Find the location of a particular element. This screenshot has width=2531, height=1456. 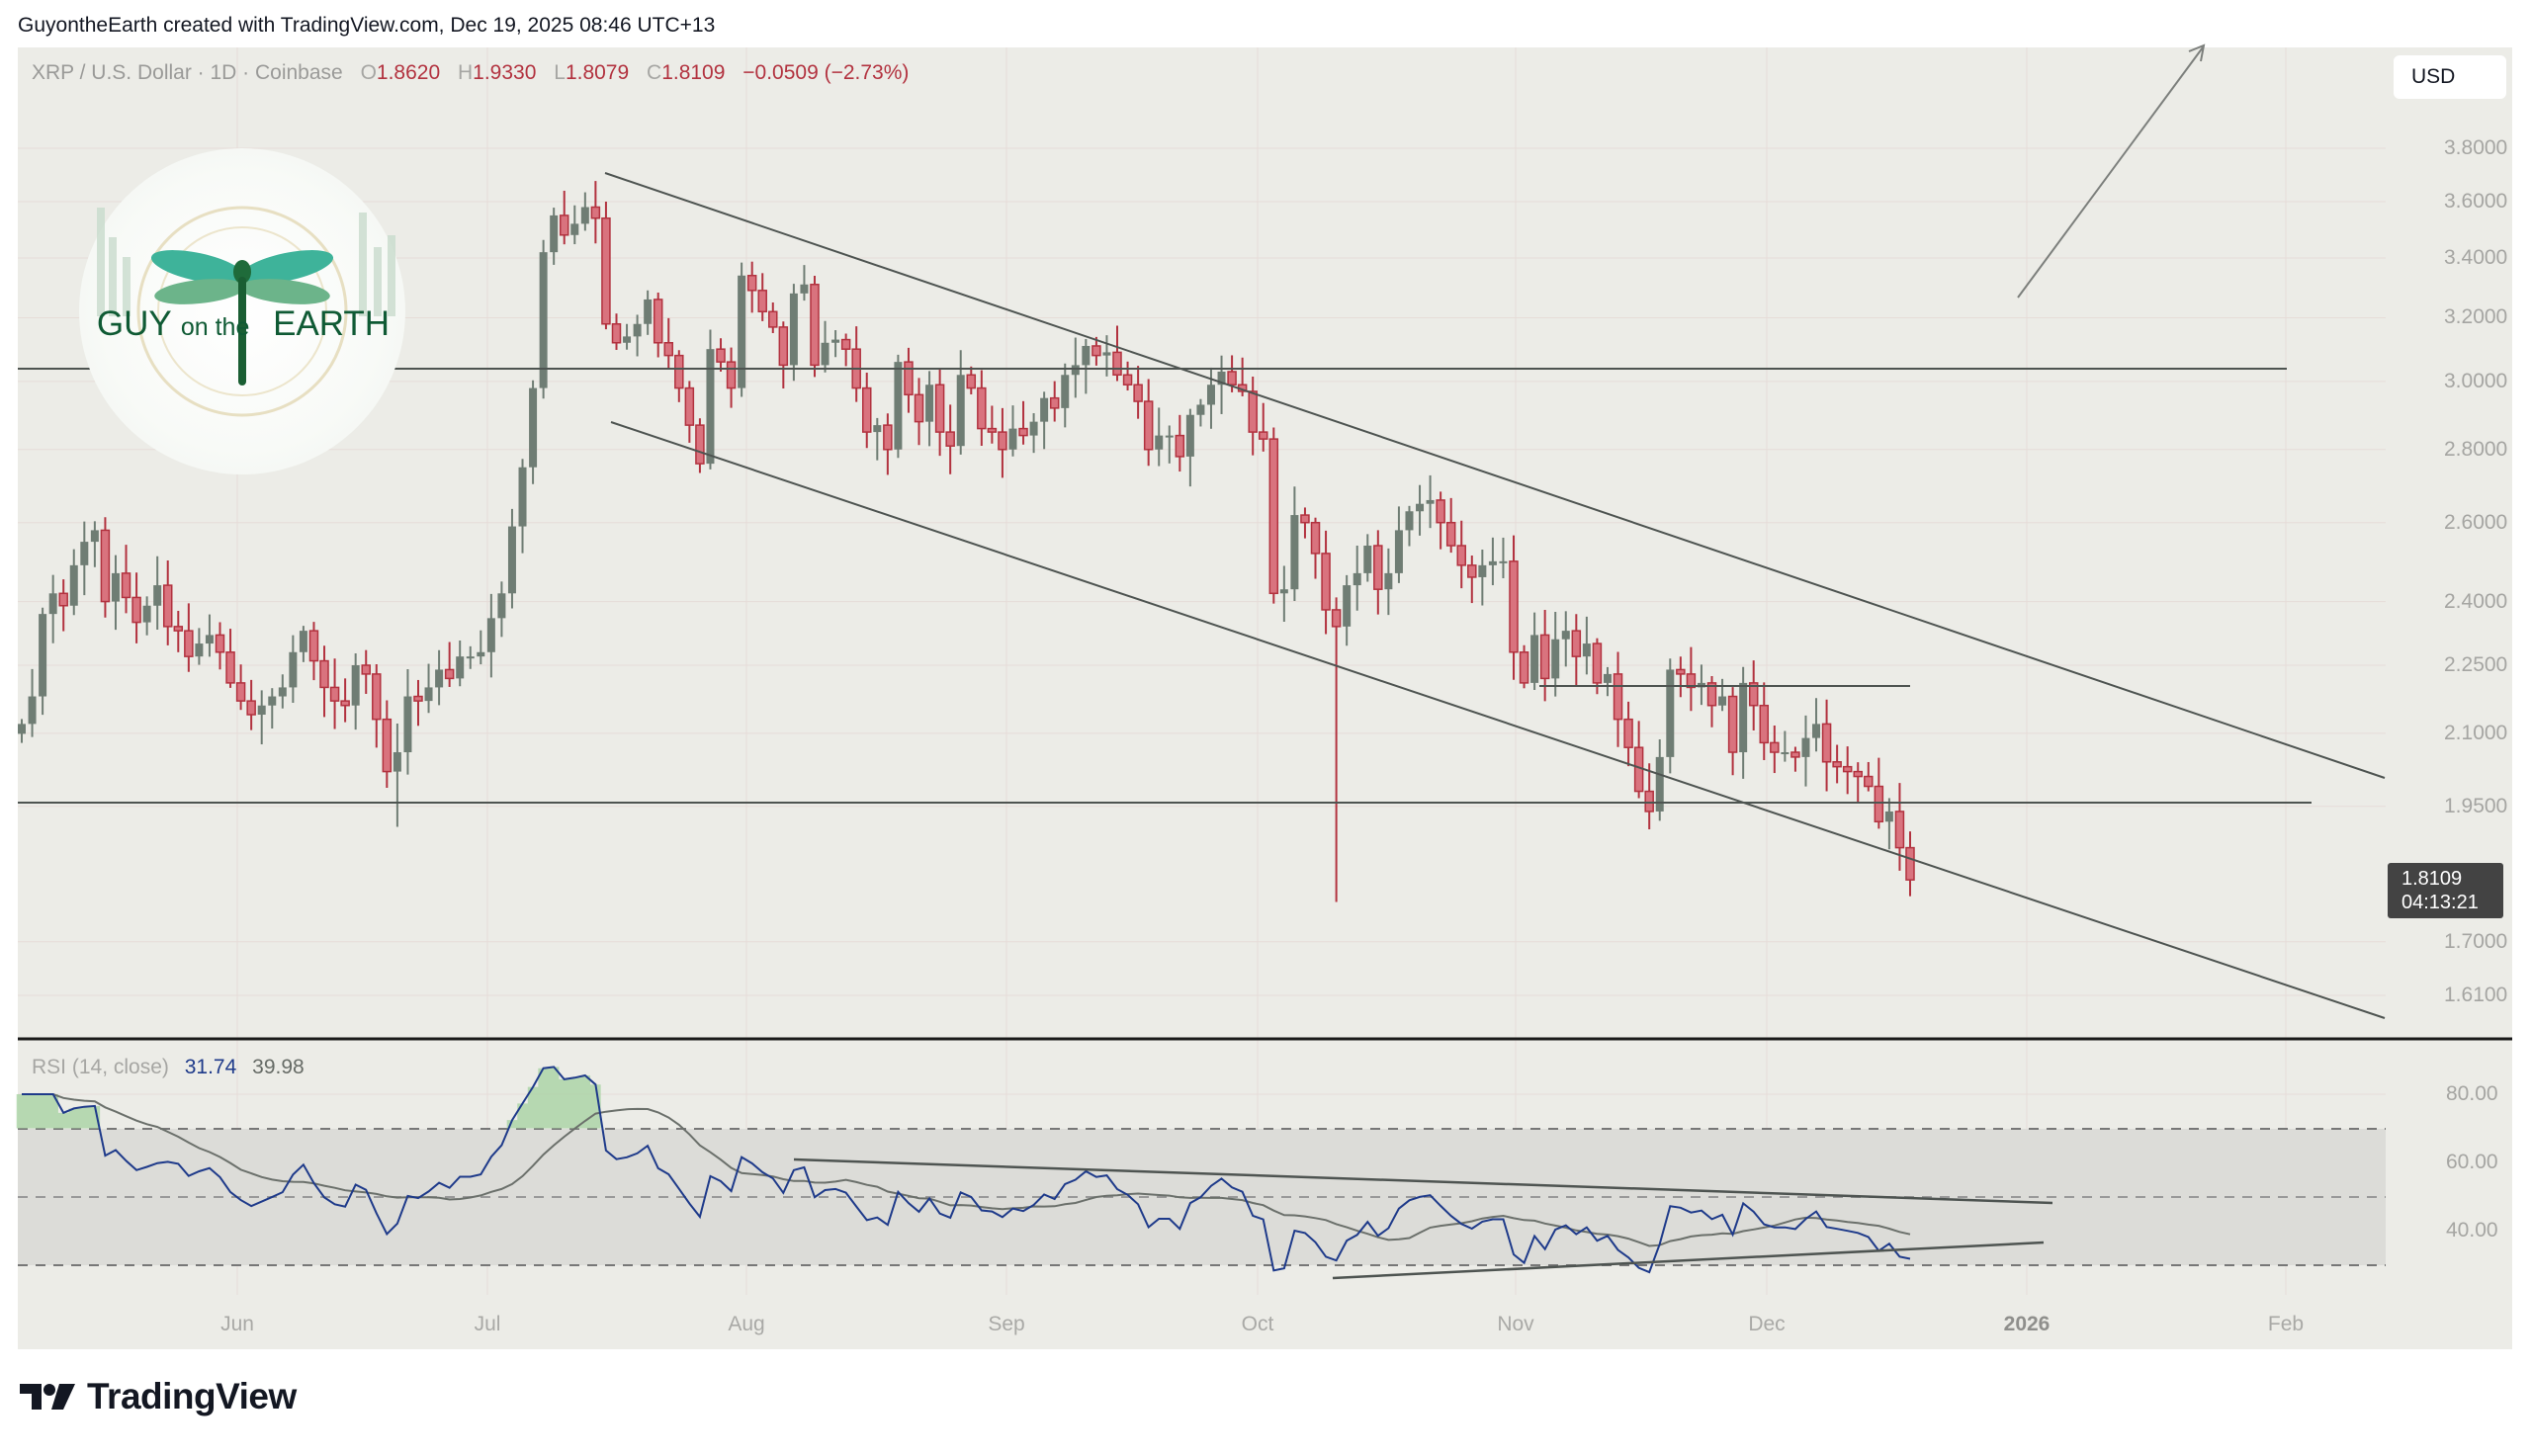

guy-on-the-earth-logo: GUY on the EARTH is located at coordinates (242, 311).